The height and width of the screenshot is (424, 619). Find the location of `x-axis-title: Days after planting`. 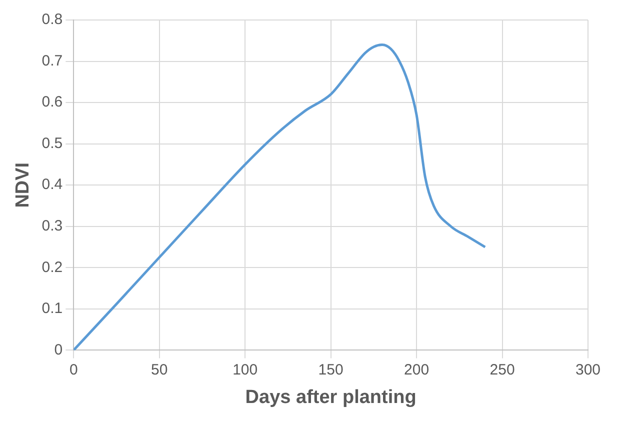

x-axis-title: Days after planting is located at coordinates (330, 397).